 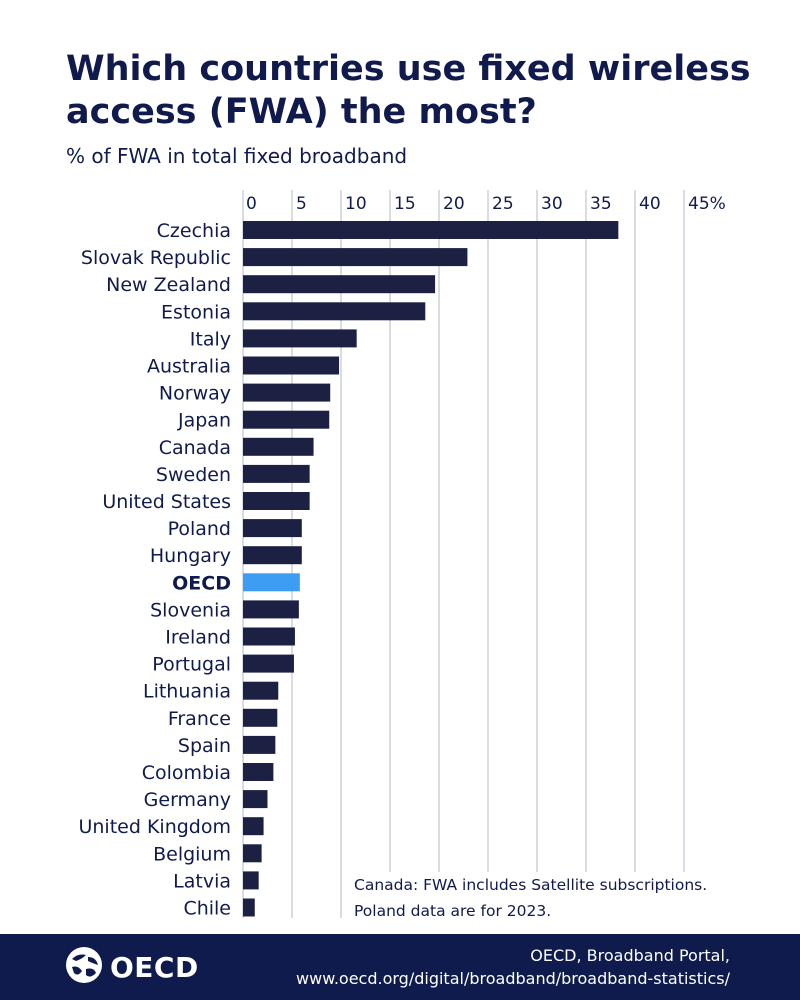 I want to click on category-label: Hungary, so click(x=190, y=556).